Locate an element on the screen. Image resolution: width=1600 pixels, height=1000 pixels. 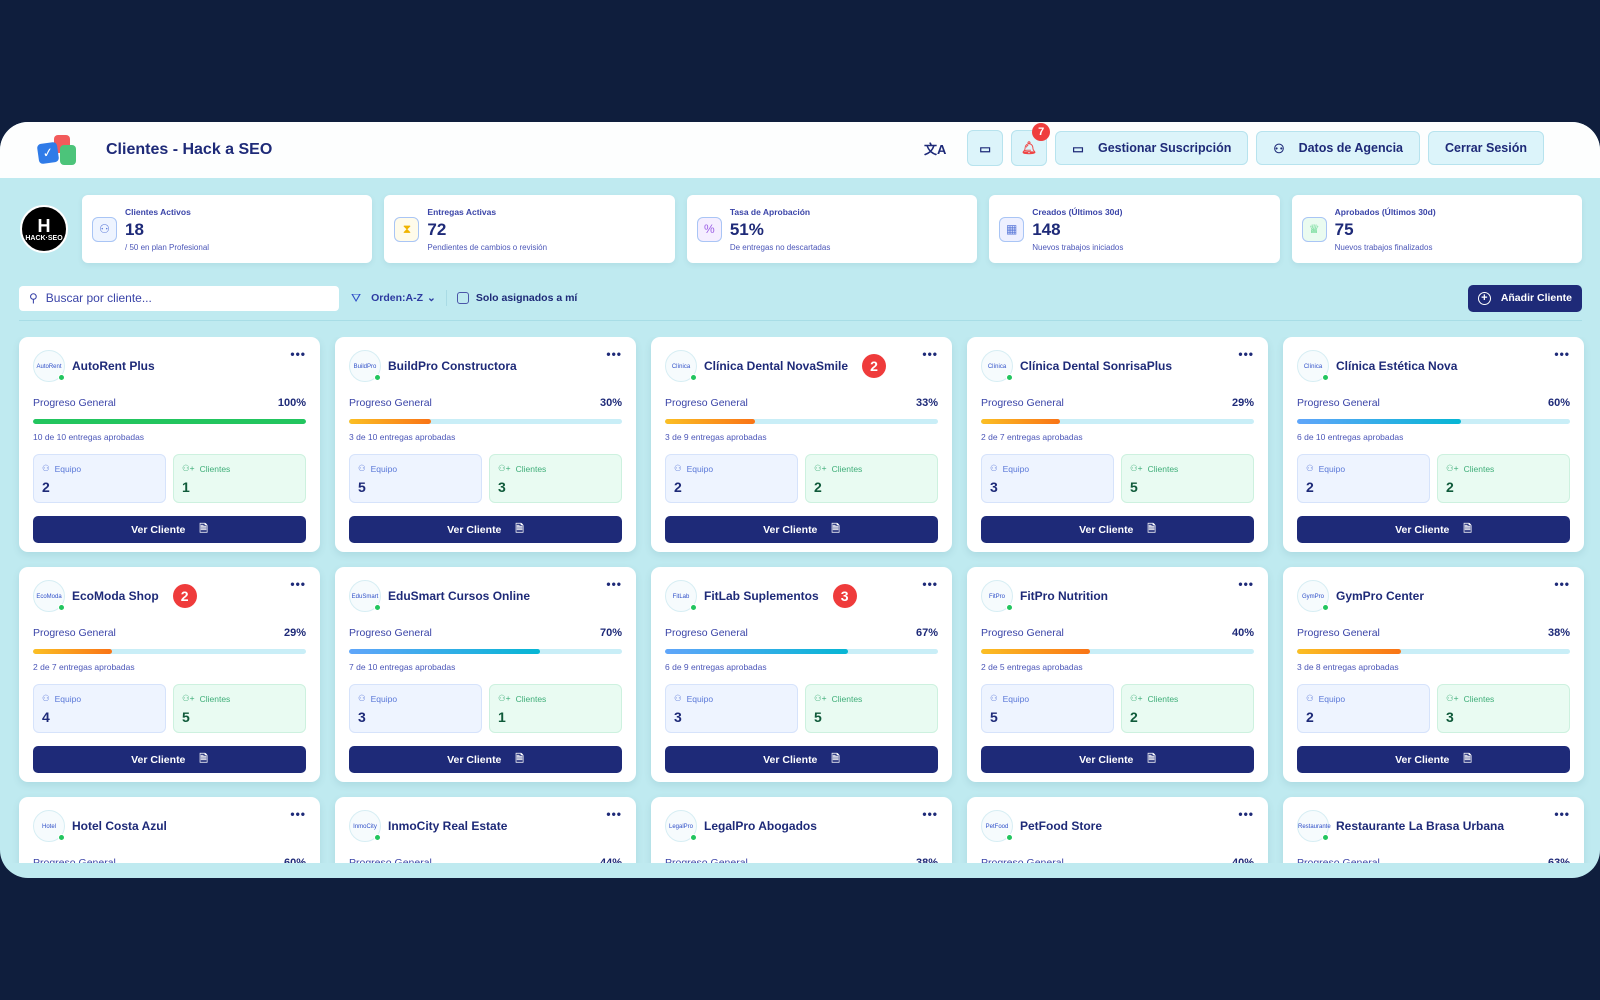
client-name: Hotel Costa Azul is located at coordinates (119, 826).